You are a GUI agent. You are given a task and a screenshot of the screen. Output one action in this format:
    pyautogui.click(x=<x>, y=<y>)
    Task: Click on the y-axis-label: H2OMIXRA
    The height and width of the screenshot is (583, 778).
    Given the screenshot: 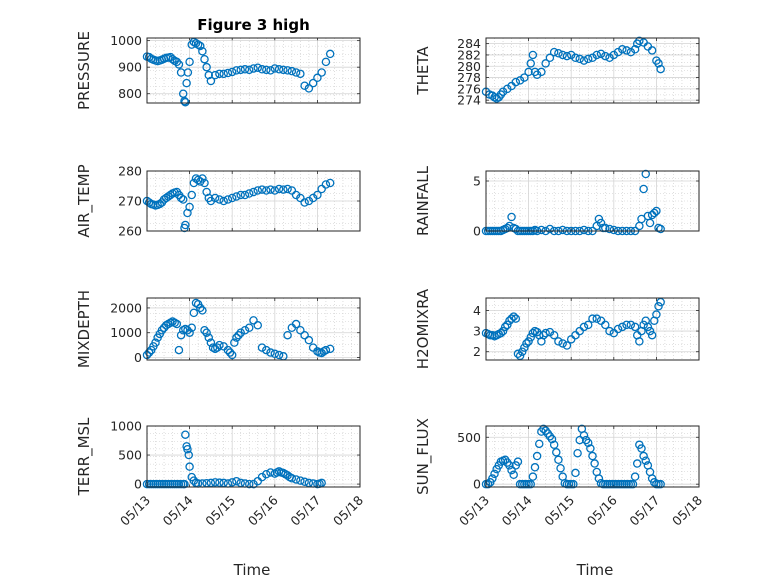 What is the action you would take?
    pyautogui.click(x=423, y=328)
    